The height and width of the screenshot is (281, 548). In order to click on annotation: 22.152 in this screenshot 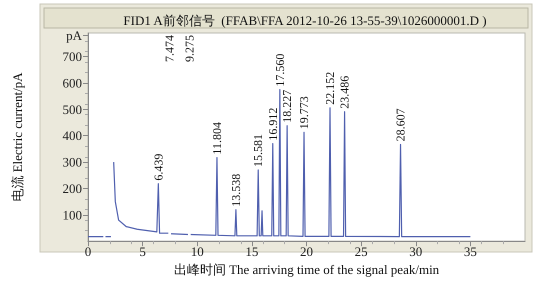, I will do `click(330, 88)`.